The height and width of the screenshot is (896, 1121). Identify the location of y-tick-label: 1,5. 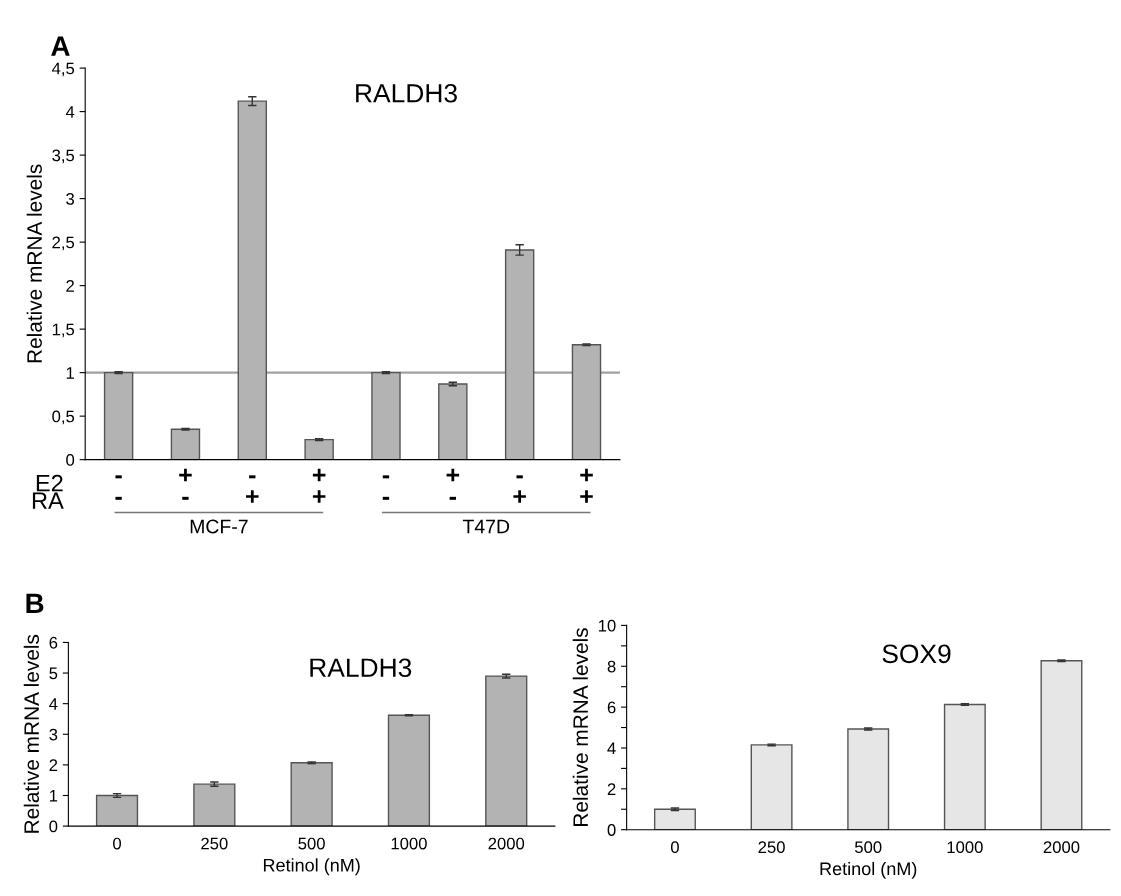
(63, 330).